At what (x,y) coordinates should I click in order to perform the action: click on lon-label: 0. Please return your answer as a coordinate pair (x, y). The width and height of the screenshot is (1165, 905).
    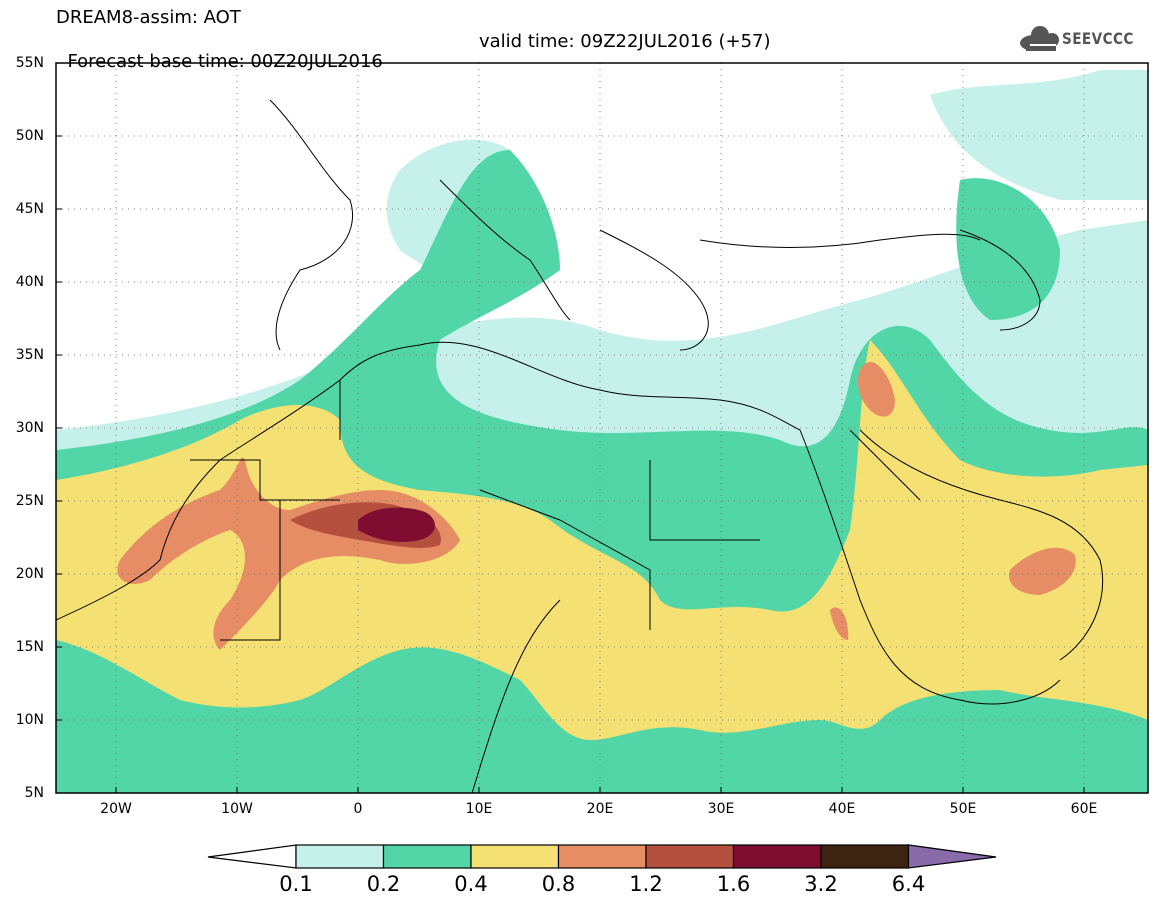
    Looking at the image, I should click on (358, 809).